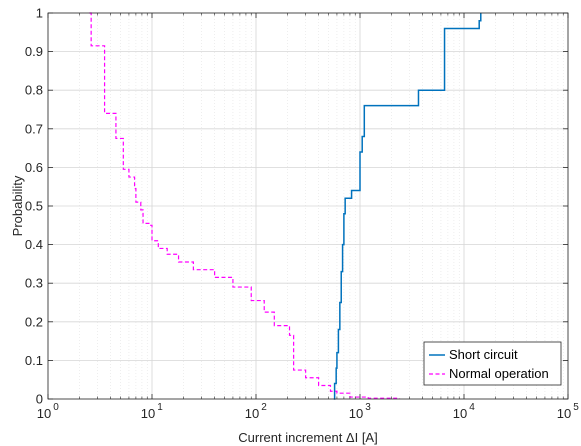  What do you see at coordinates (56, 407) in the screenshot?
I see `x-tick-exponent: 0` at bounding box center [56, 407].